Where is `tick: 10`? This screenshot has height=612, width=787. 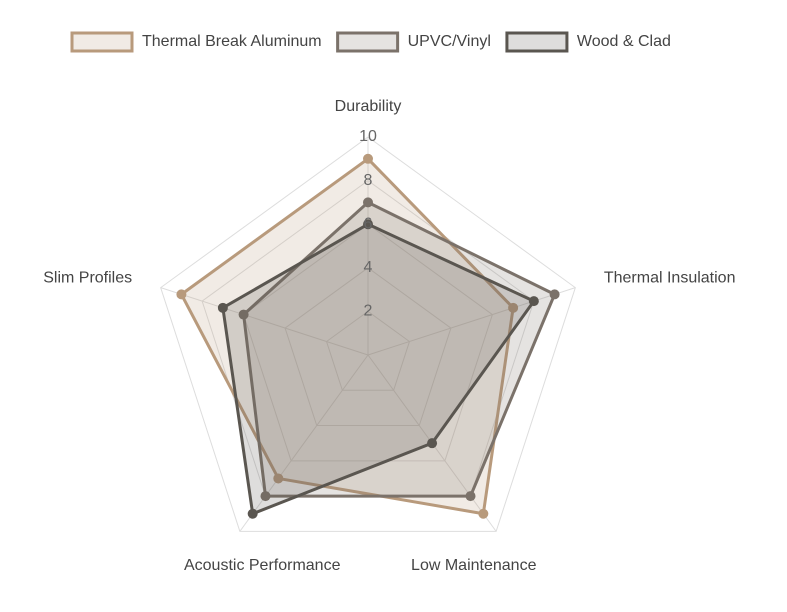
tick: 10 is located at coordinates (368, 136).